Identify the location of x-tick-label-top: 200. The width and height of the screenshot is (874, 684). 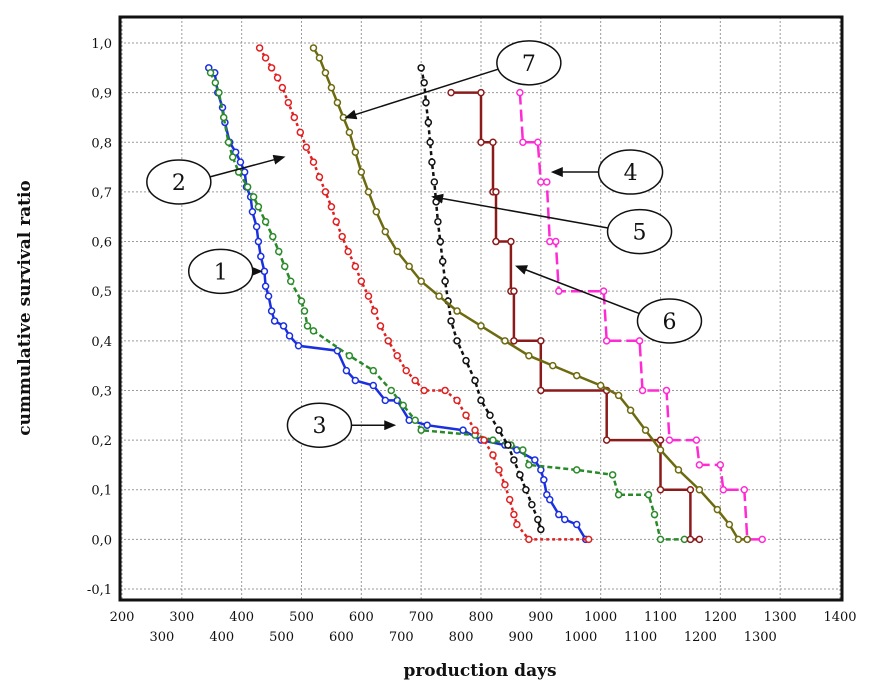
(122, 617).